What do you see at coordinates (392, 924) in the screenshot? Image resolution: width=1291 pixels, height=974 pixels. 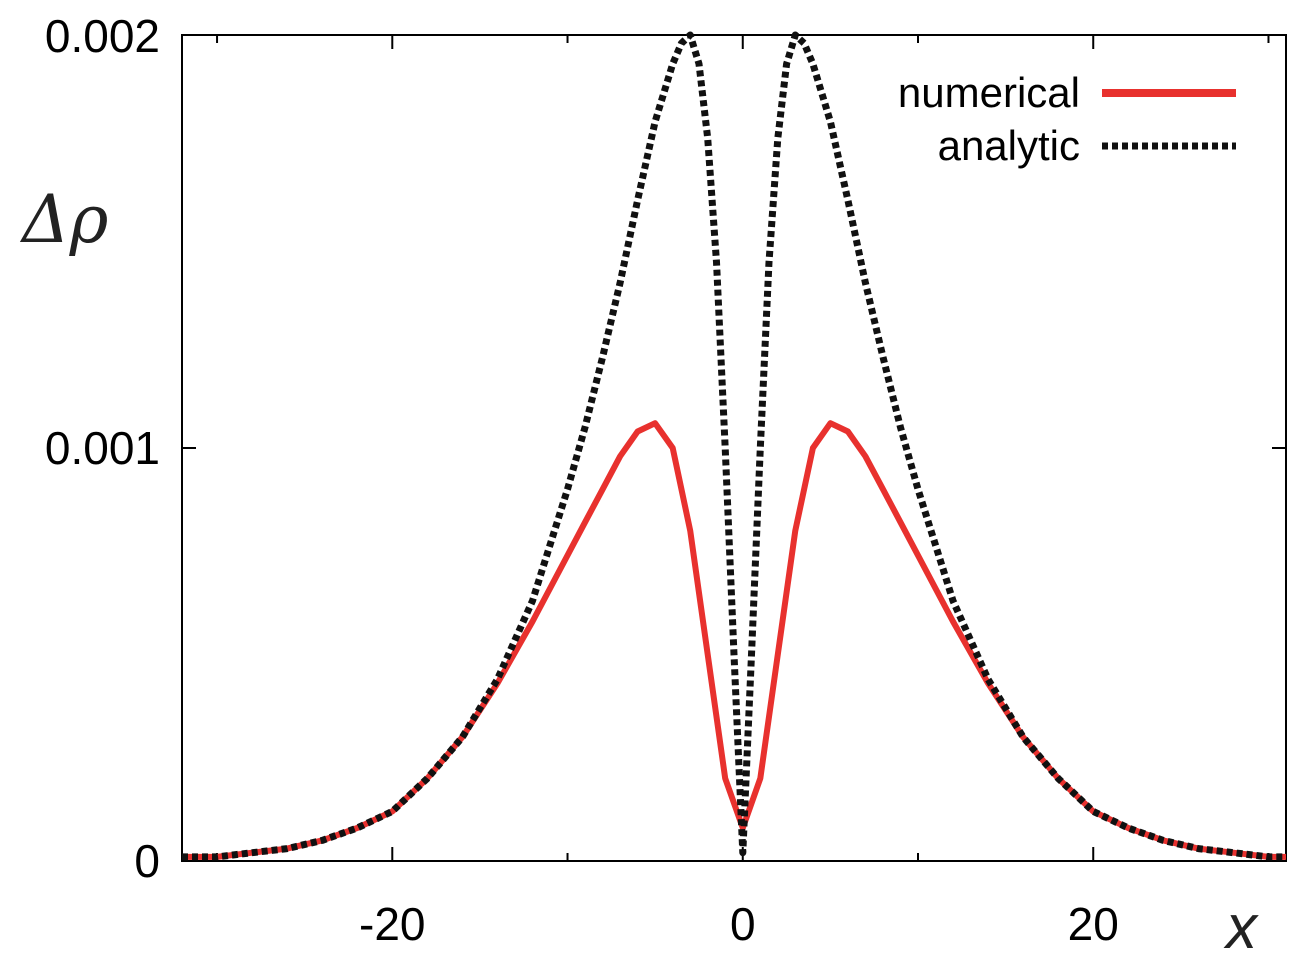 I see `x-tick-label: -20` at bounding box center [392, 924].